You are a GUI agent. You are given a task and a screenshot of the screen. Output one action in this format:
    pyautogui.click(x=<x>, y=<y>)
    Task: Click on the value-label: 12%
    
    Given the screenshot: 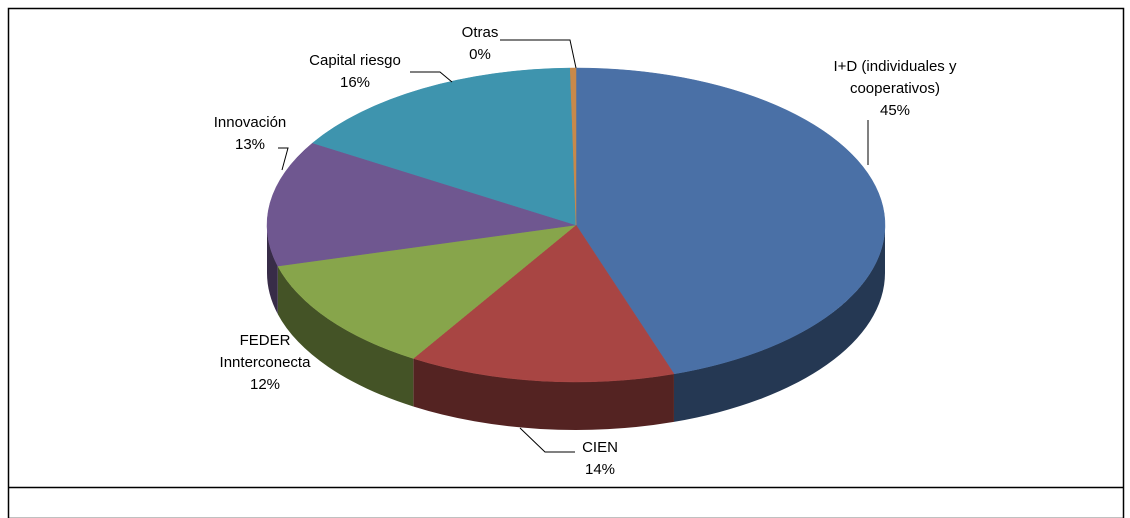 What is the action you would take?
    pyautogui.click(x=265, y=384)
    